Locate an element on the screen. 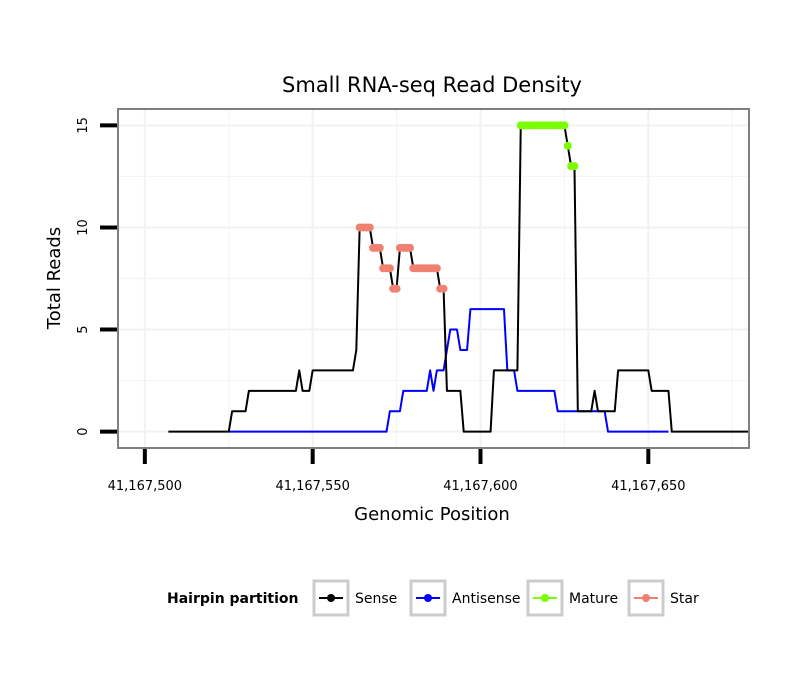  x-tick-label: 41,167,650 is located at coordinates (648, 486).